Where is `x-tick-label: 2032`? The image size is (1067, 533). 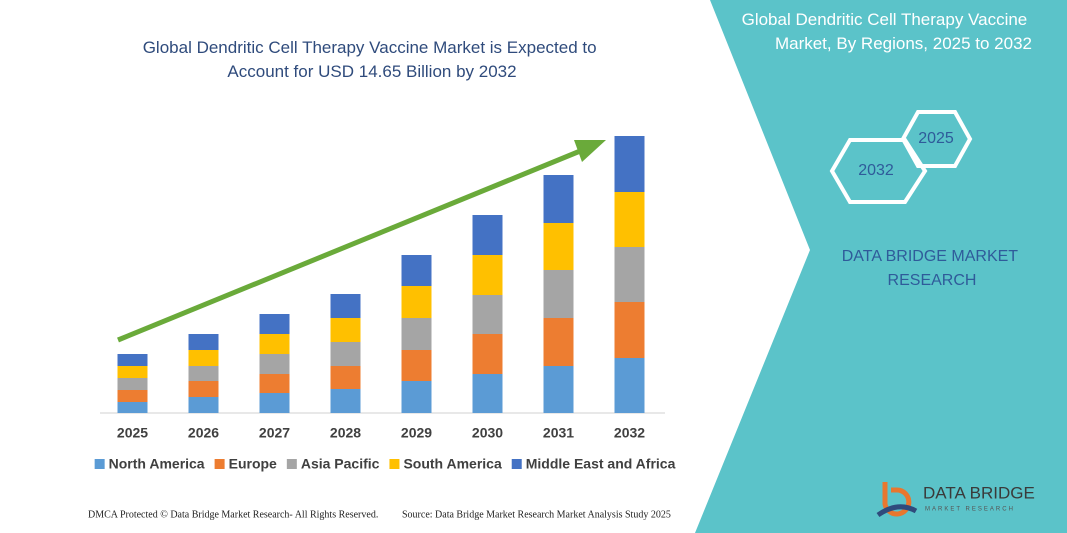
x-tick-label: 2032 is located at coordinates (629, 433).